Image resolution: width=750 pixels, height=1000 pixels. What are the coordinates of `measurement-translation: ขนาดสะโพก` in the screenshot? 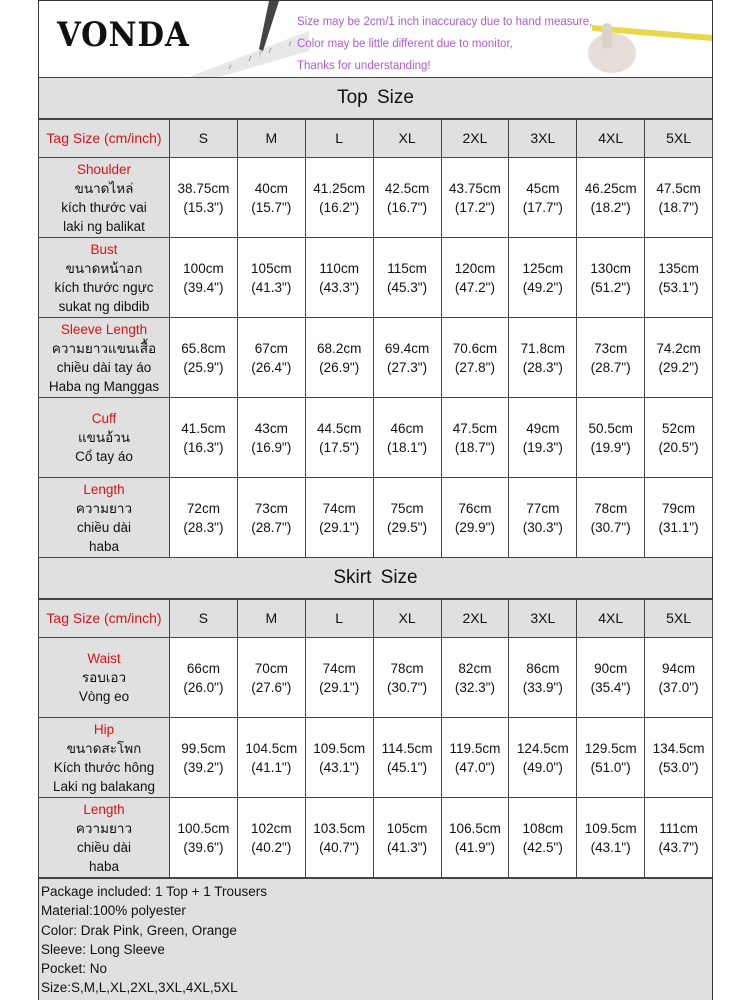 It's located at (104, 748).